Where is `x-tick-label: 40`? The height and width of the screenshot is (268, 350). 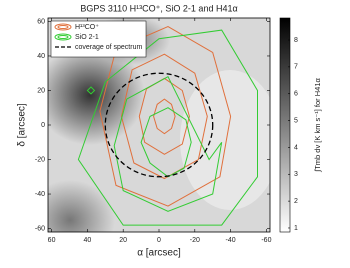
x-tick-label: 40 is located at coordinates (87, 240).